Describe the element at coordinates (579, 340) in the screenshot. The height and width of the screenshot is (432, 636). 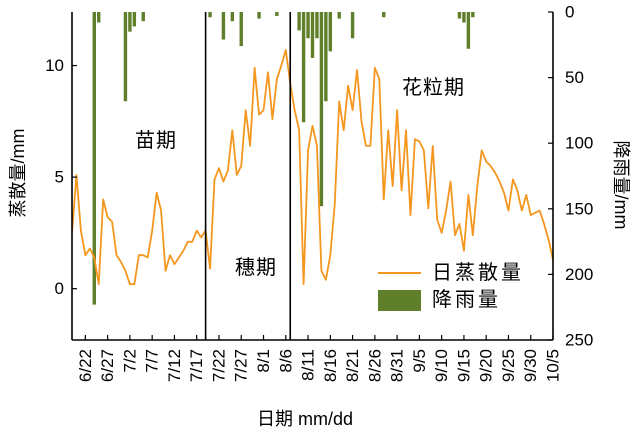
I see `y-tick-label-right: 250` at that location.